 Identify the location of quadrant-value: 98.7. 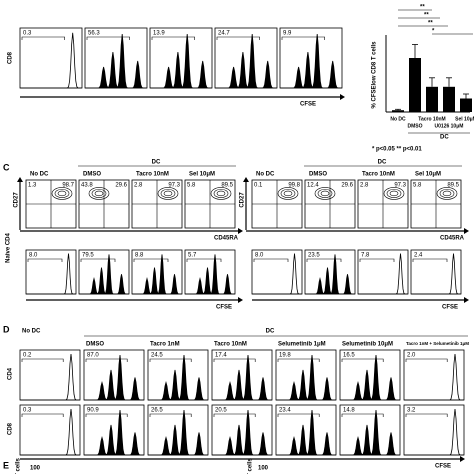
(68, 186).